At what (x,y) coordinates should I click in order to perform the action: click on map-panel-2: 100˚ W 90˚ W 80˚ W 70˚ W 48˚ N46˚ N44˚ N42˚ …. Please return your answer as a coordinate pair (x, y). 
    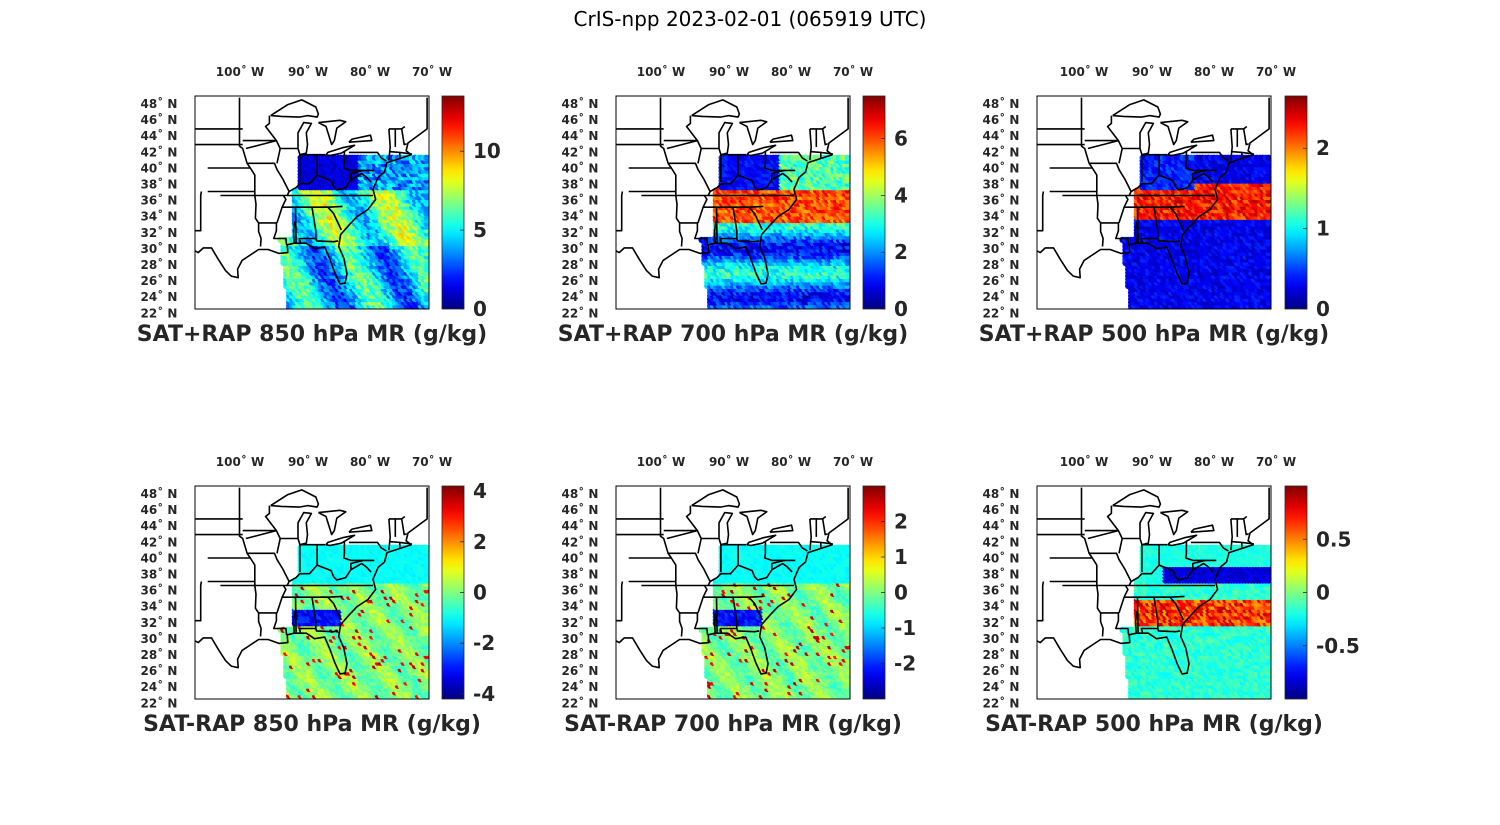
    Looking at the image, I should click on (733, 205).